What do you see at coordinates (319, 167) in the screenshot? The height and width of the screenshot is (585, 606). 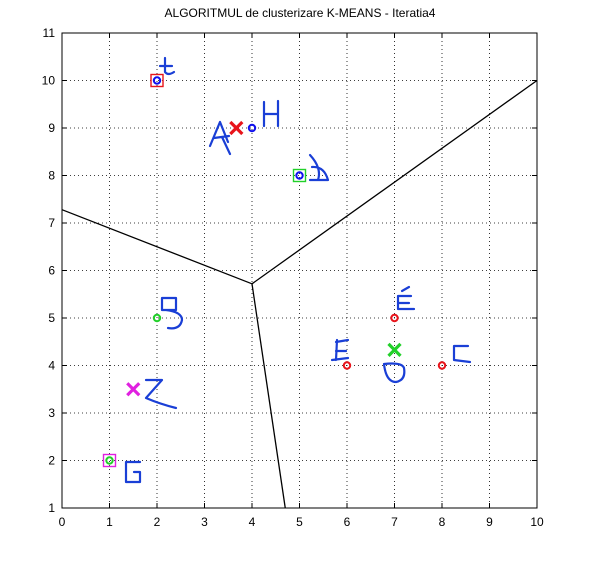 I see `handwritten-label-d` at bounding box center [319, 167].